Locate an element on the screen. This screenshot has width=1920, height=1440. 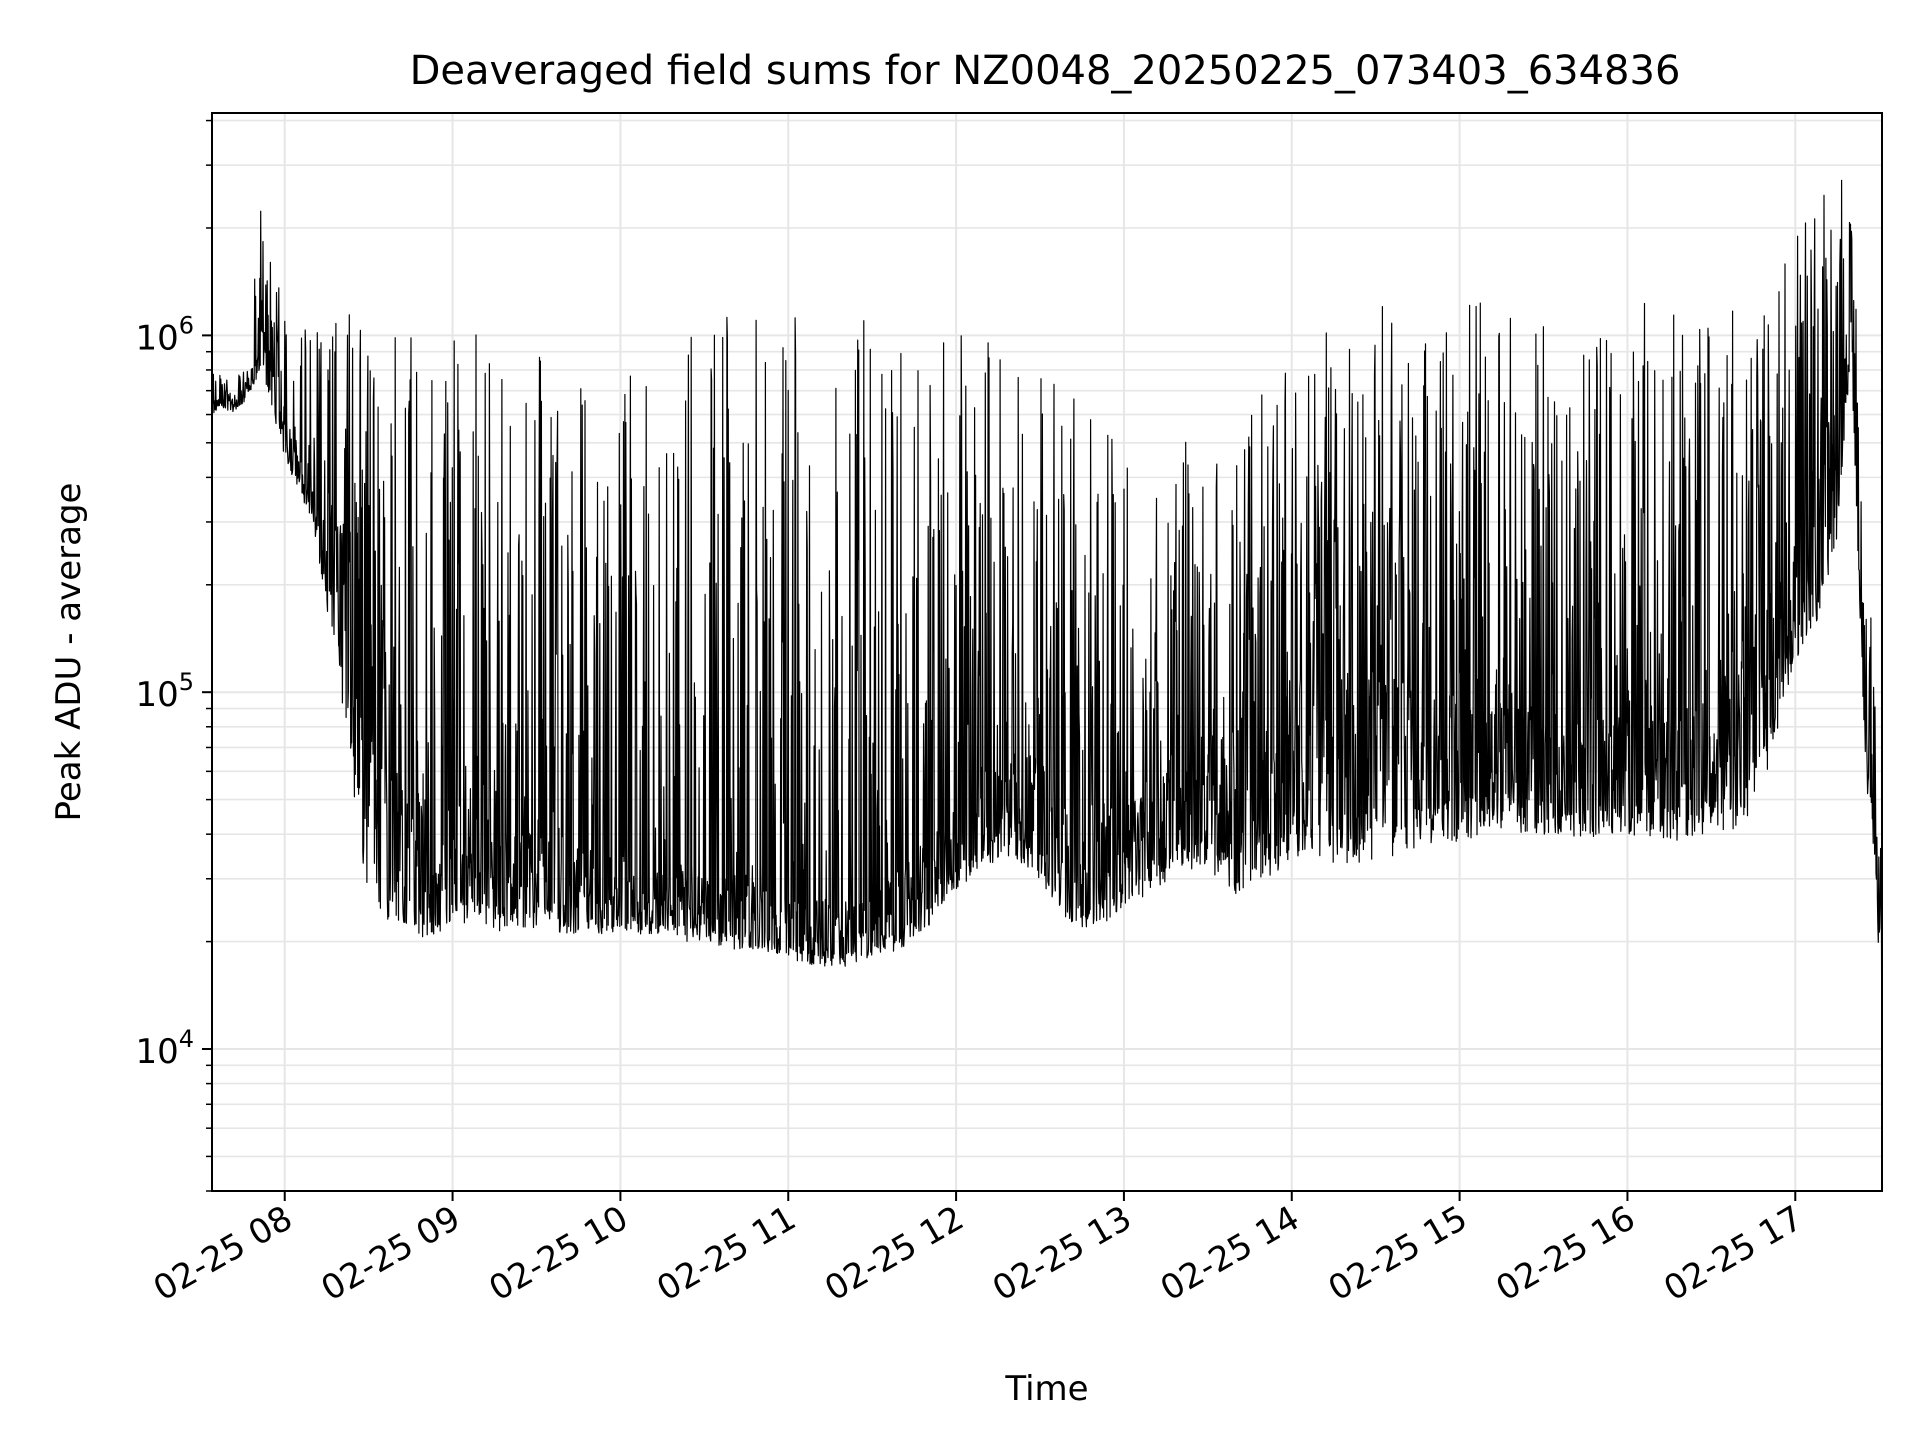
y-tick-exponent: 6 is located at coordinates (186, 325).